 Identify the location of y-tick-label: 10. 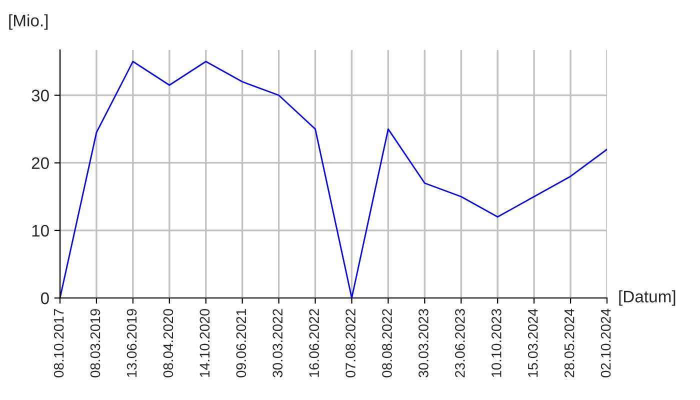
(40, 230).